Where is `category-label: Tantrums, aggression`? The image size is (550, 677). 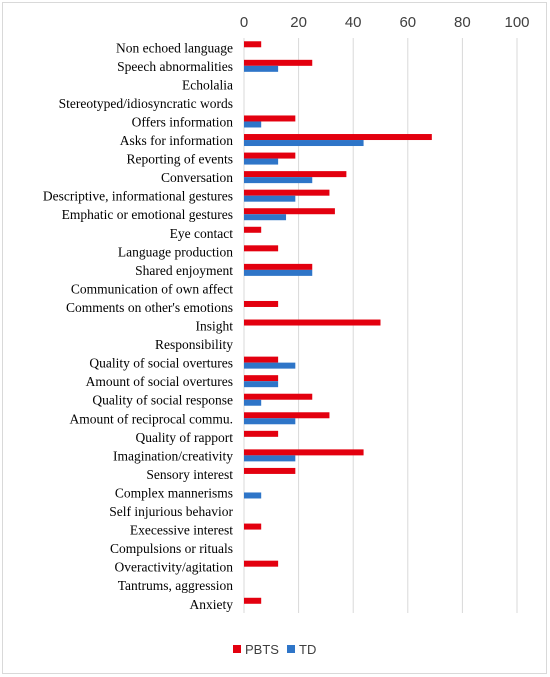
category-label: Tantrums, aggression is located at coordinates (176, 585).